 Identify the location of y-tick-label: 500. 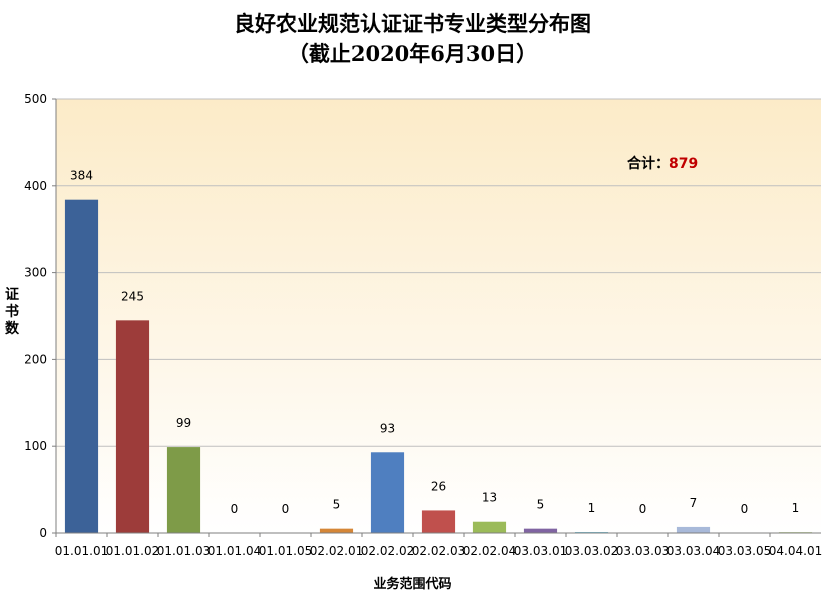
(35, 99).